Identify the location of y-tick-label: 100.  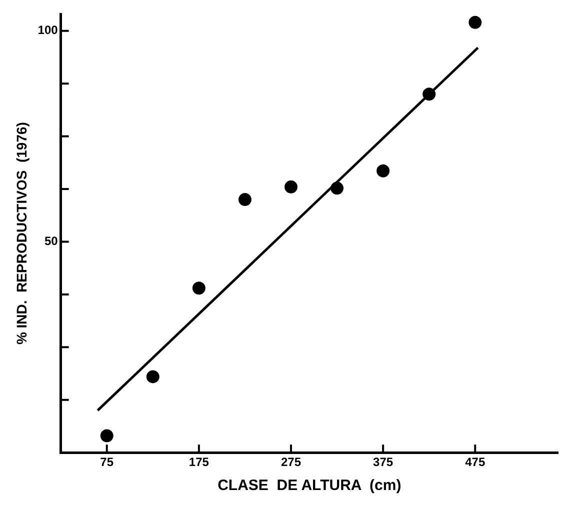
(48, 30).